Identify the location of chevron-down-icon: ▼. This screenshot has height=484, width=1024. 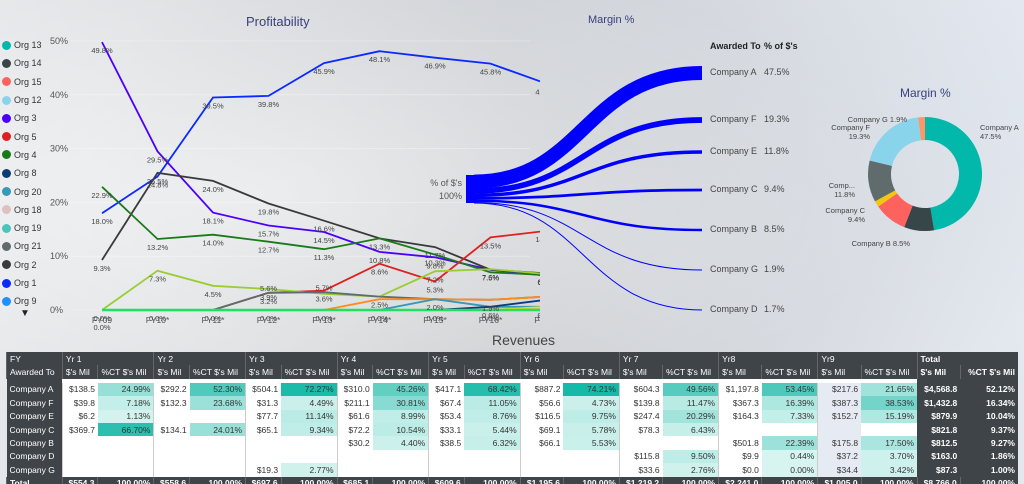
(25, 314).